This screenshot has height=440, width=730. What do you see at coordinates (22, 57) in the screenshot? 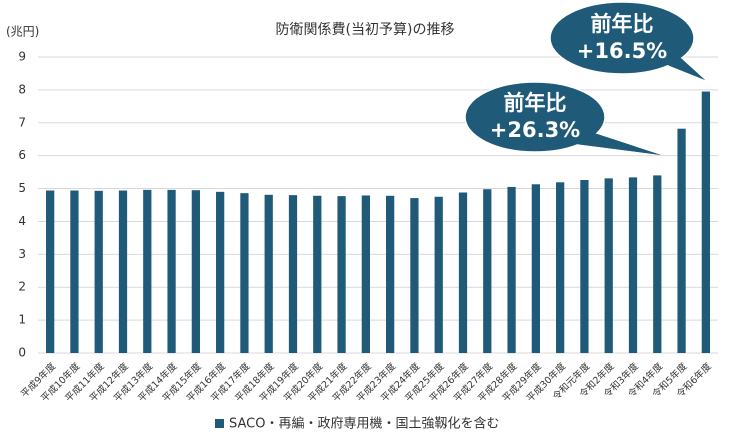
I see `y-tick-label: 9` at bounding box center [22, 57].